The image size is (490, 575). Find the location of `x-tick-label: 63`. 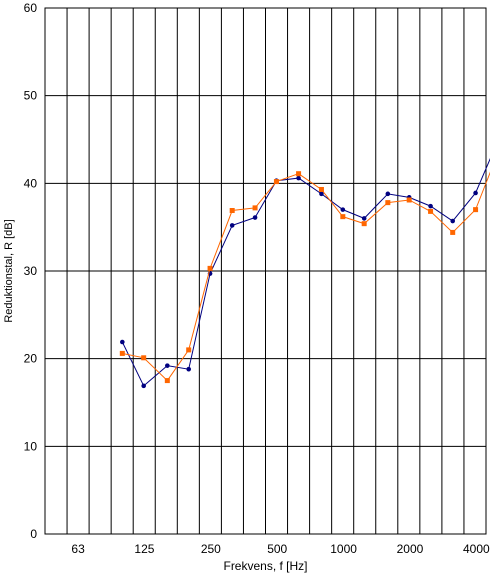

x-tick-label: 63 is located at coordinates (78, 549).